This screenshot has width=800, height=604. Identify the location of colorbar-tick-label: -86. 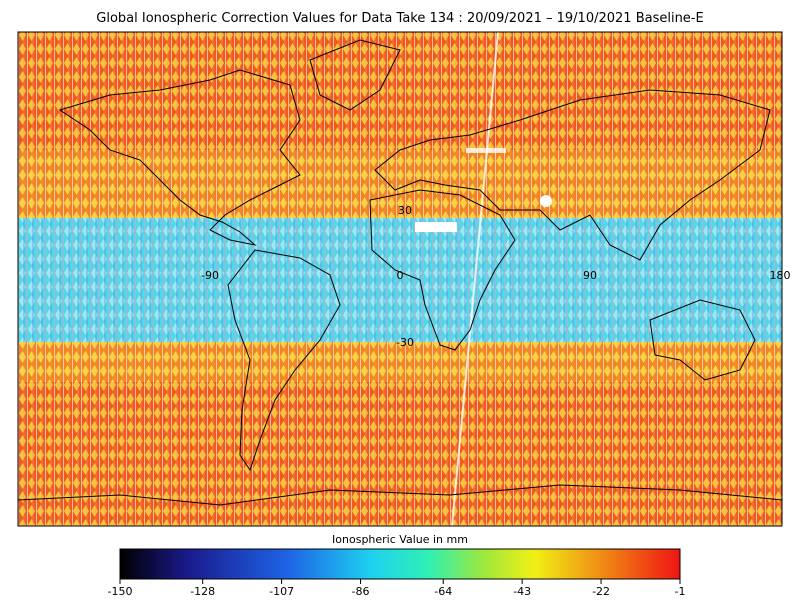
(361, 591).